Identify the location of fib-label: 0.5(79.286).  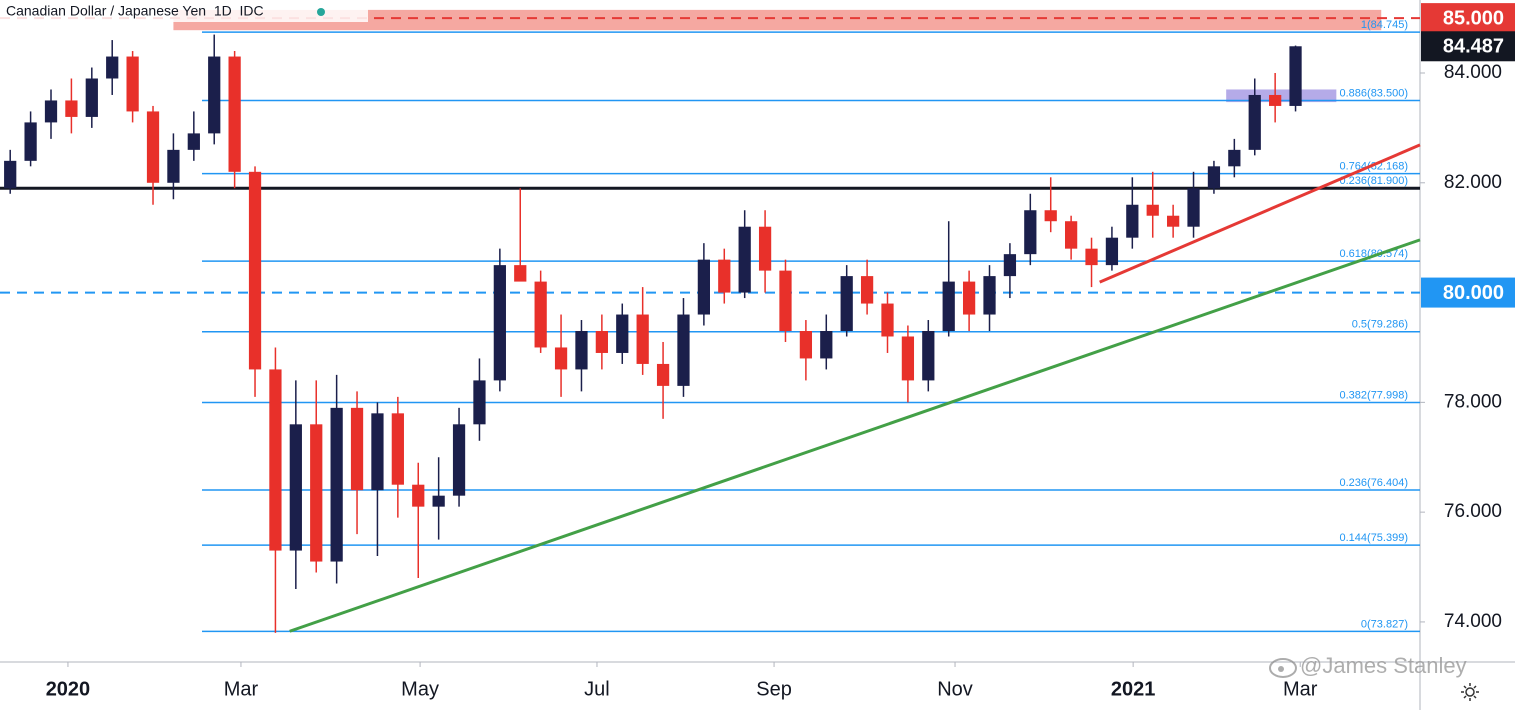
(1380, 325).